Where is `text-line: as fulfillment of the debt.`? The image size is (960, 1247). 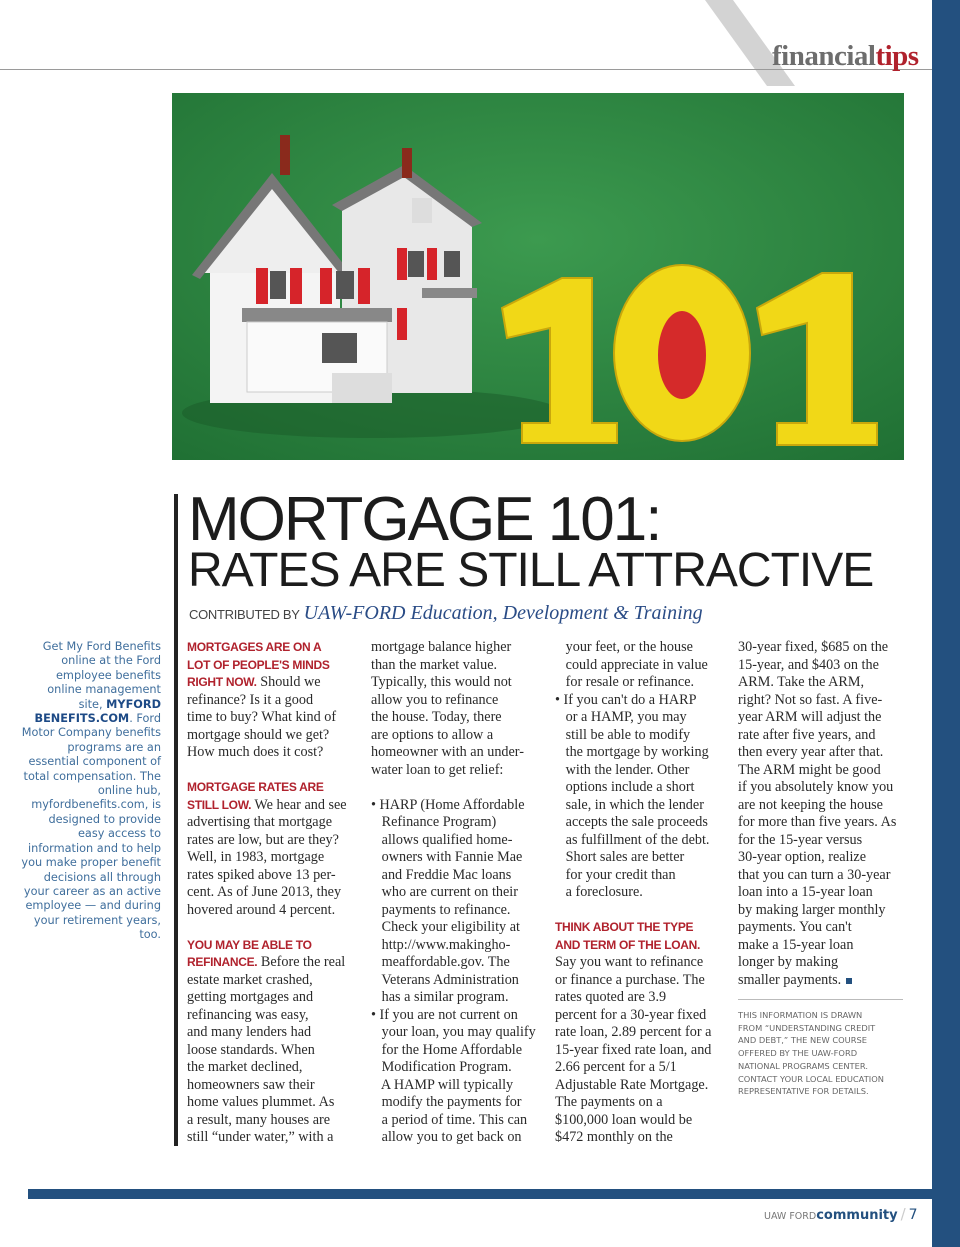
text-line: as fulfillment of the debt. is located at coordinates (641, 841).